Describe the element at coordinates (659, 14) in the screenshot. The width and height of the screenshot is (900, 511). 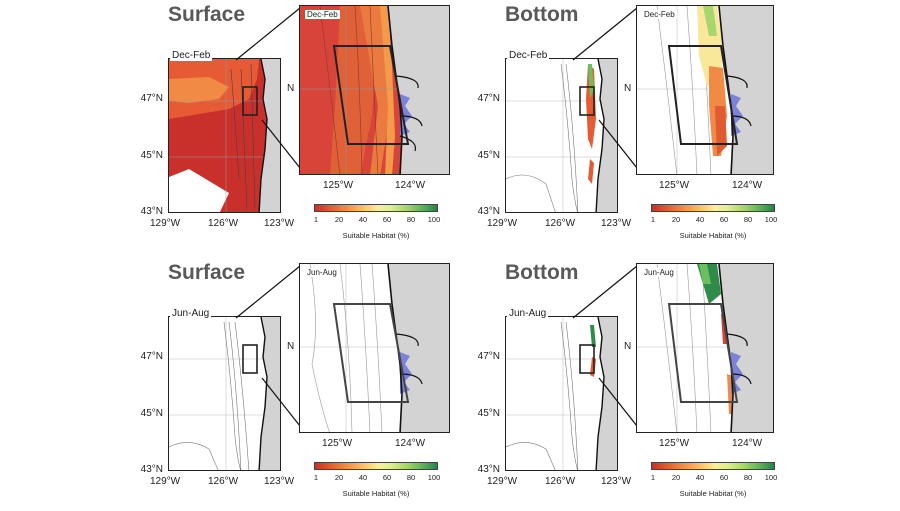
I see `inset-season-label: Dec-Feb` at that location.